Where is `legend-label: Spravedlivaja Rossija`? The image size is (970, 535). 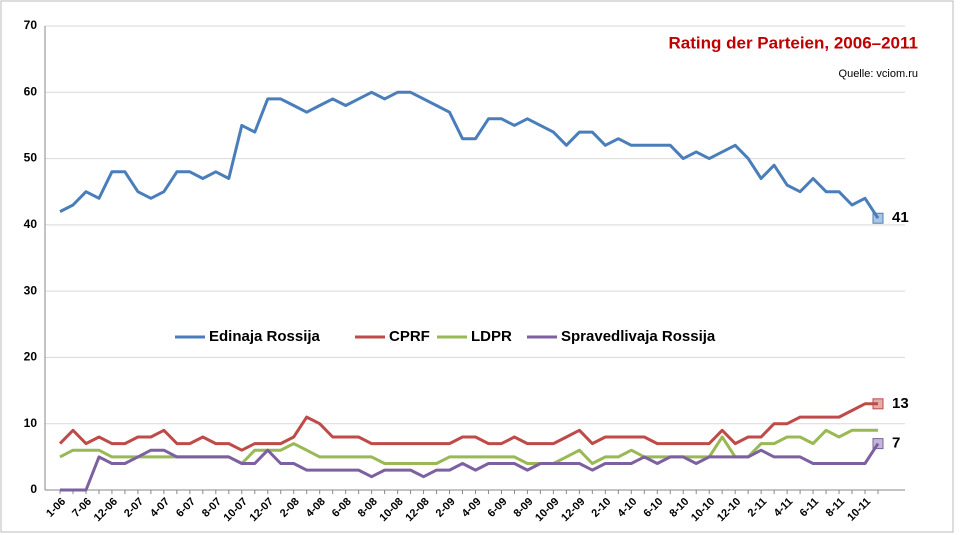
legend-label: Spravedlivaja Rossija is located at coordinates (638, 336).